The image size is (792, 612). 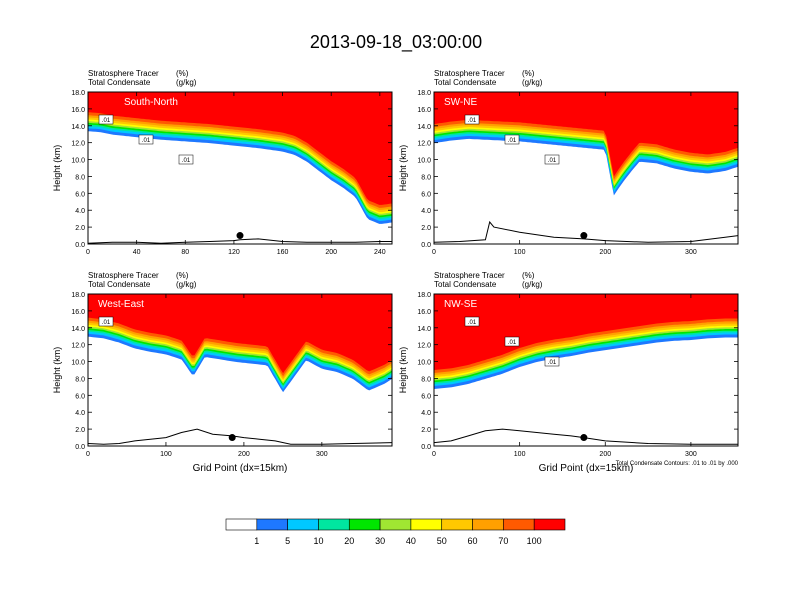 What do you see at coordinates (465, 82) in the screenshot?
I see `subtitle-condensate: Total Condensate` at bounding box center [465, 82].